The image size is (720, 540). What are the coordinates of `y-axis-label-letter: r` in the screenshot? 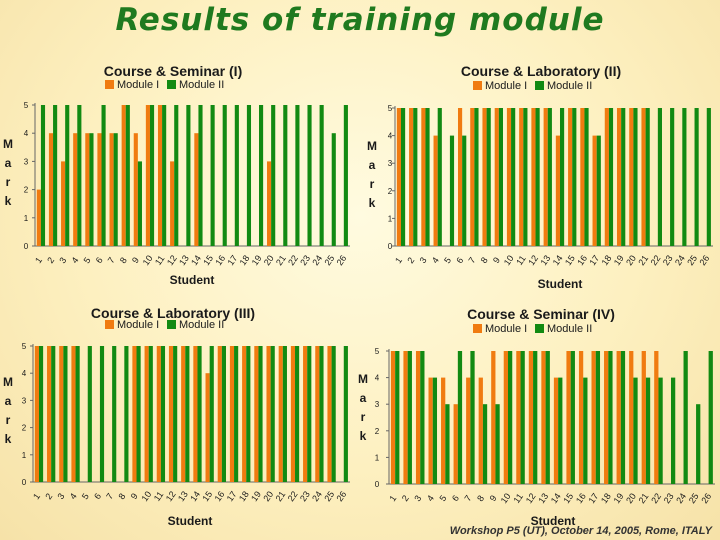 It's located at (8, 420).